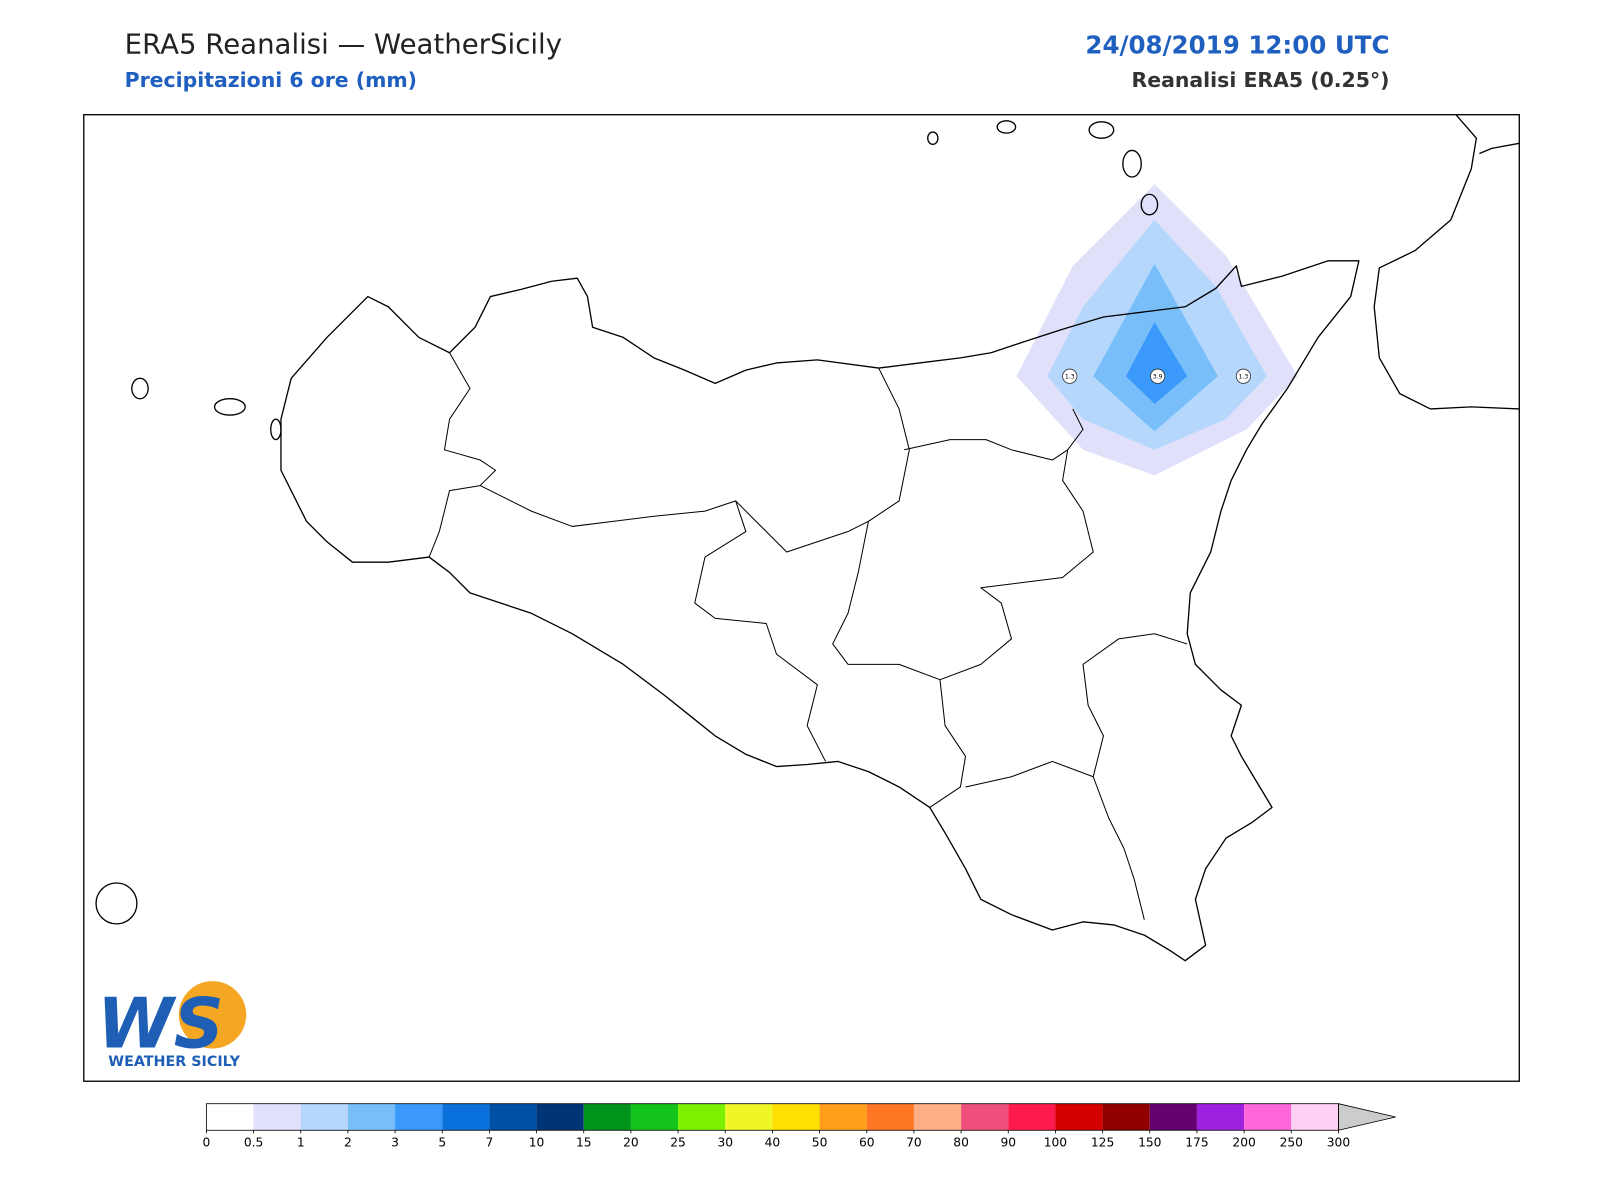  What do you see at coordinates (1243, 1143) in the screenshot?
I see `colorbar-tick-label: 200` at bounding box center [1243, 1143].